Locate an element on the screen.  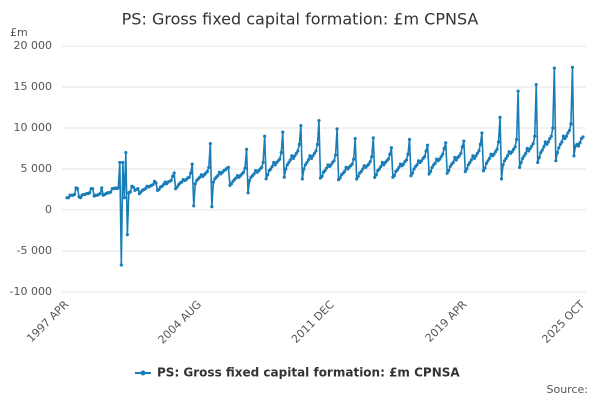
y-tick-label: -5 000 is located at coordinates (34, 250).